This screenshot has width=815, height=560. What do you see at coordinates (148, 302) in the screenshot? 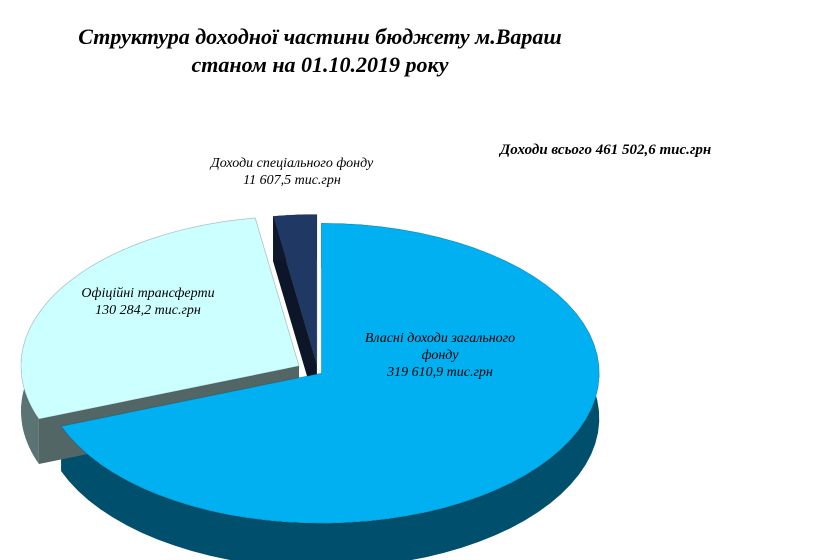
I see `slice-label: Офіційні трансферти 130 284,2 тис.грн` at bounding box center [148, 302].